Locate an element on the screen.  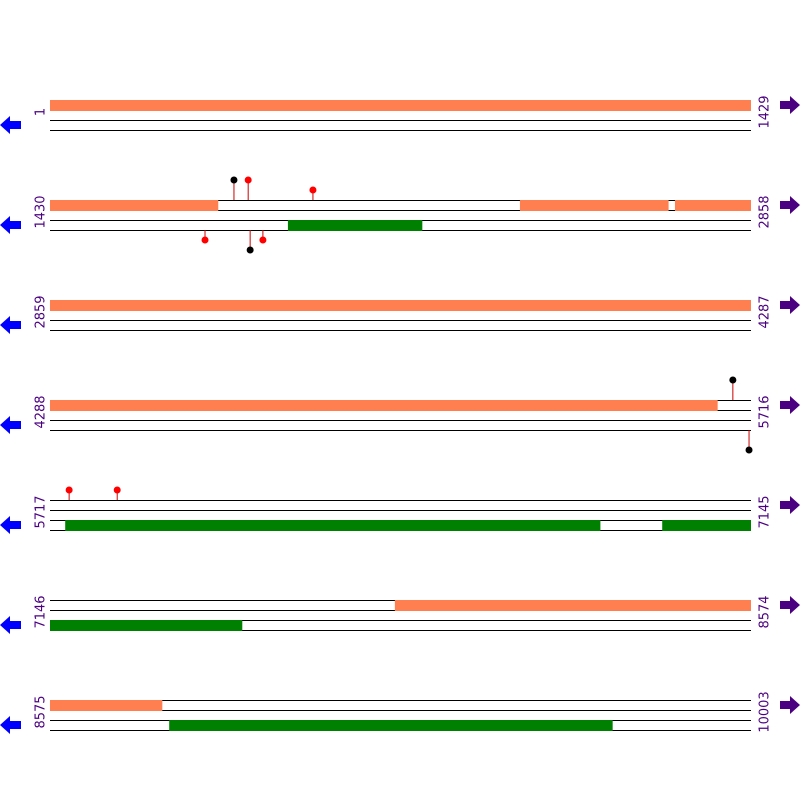
end-label: 1429 is located at coordinates (765, 111).